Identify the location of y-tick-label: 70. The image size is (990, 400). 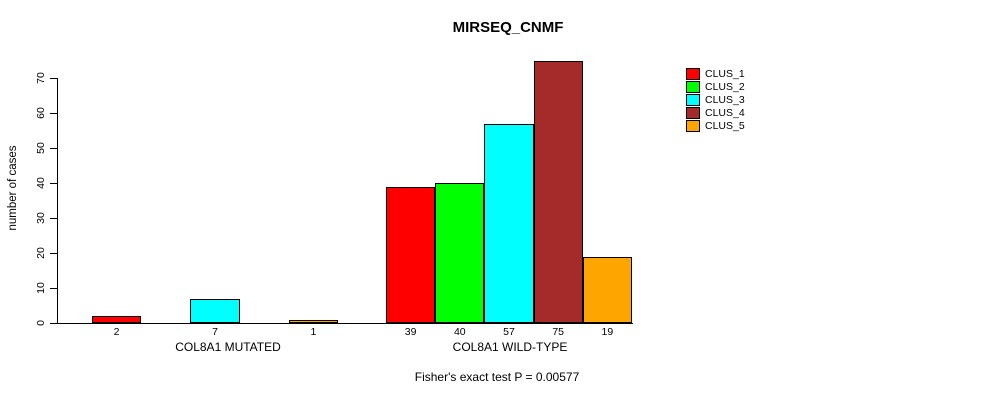
(41, 78).